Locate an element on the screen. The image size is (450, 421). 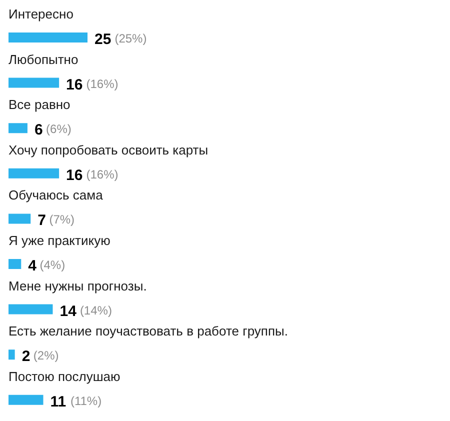
data-label: 25 is located at coordinates (103, 39).